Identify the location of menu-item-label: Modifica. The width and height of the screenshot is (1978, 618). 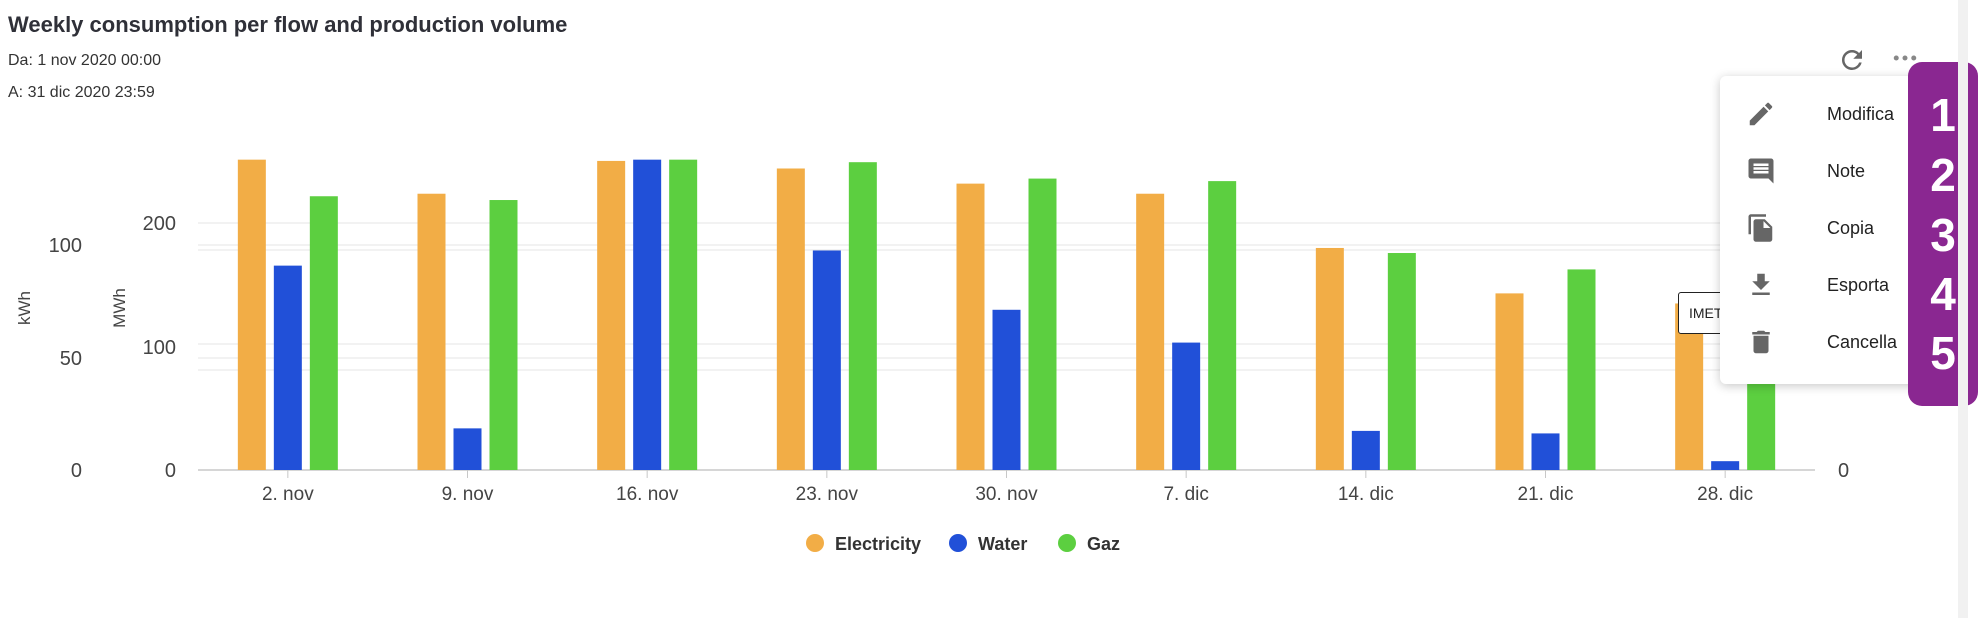
(1861, 114).